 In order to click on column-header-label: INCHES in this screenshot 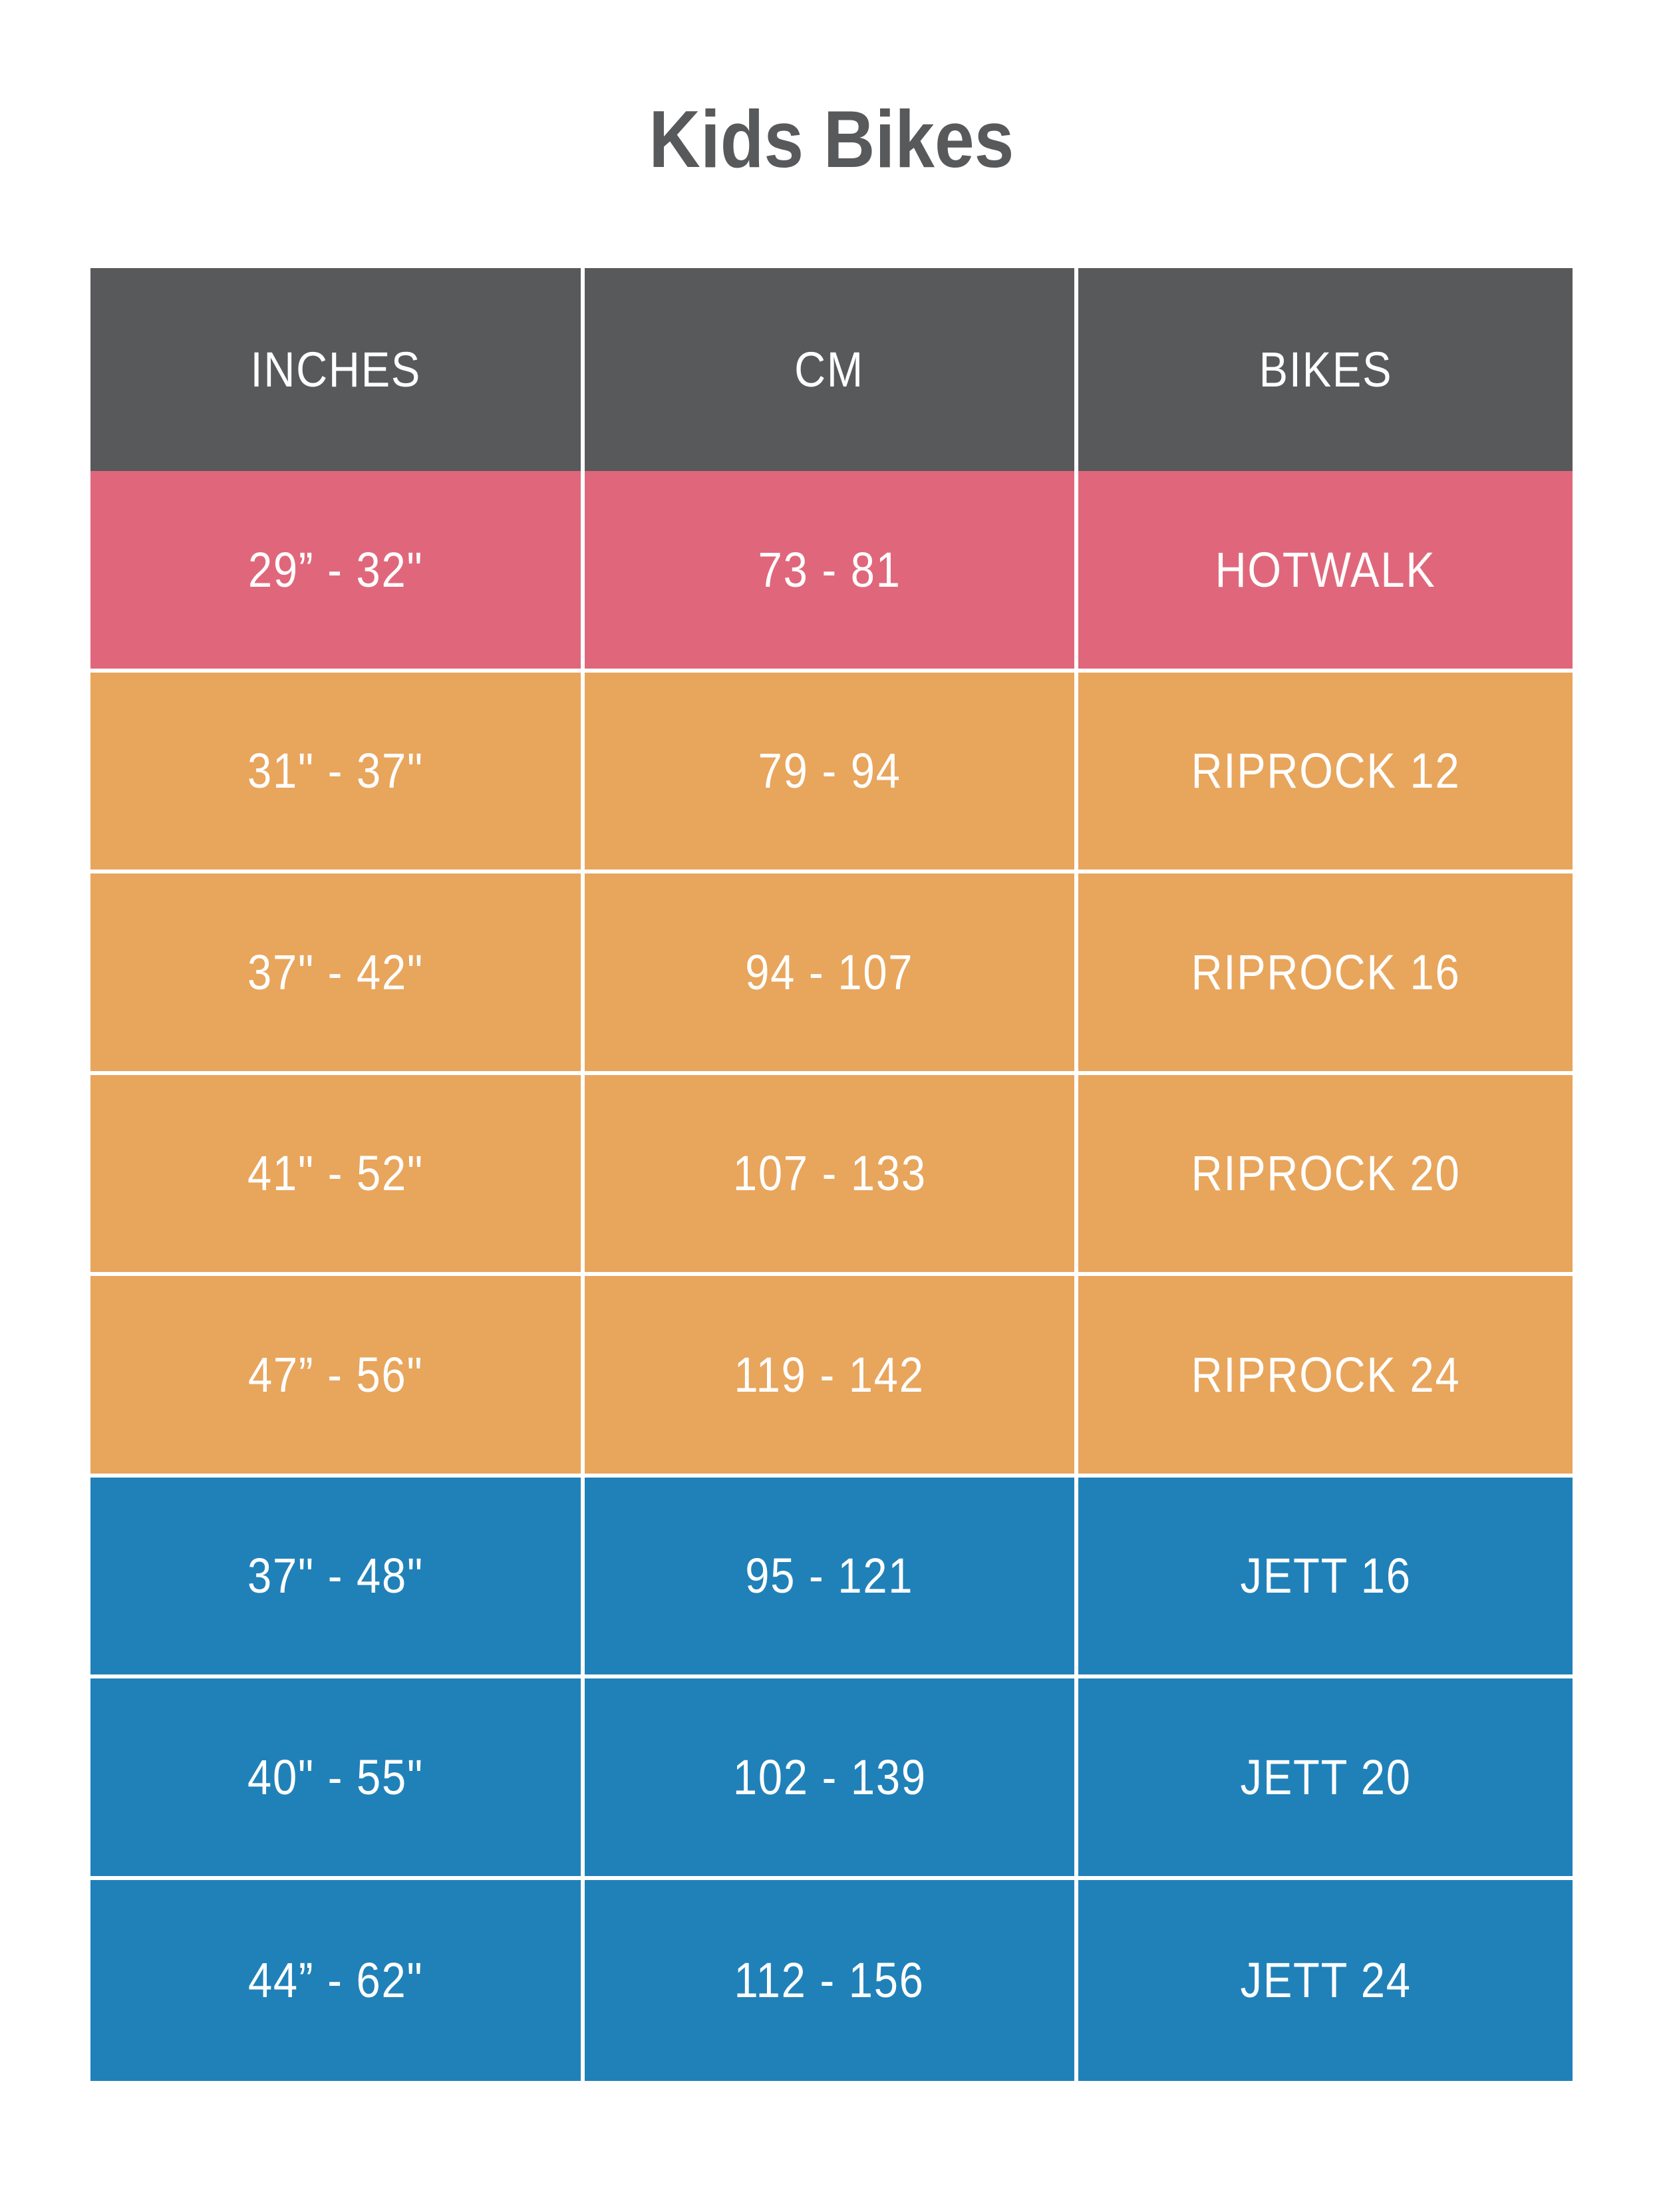, I will do `click(335, 370)`.